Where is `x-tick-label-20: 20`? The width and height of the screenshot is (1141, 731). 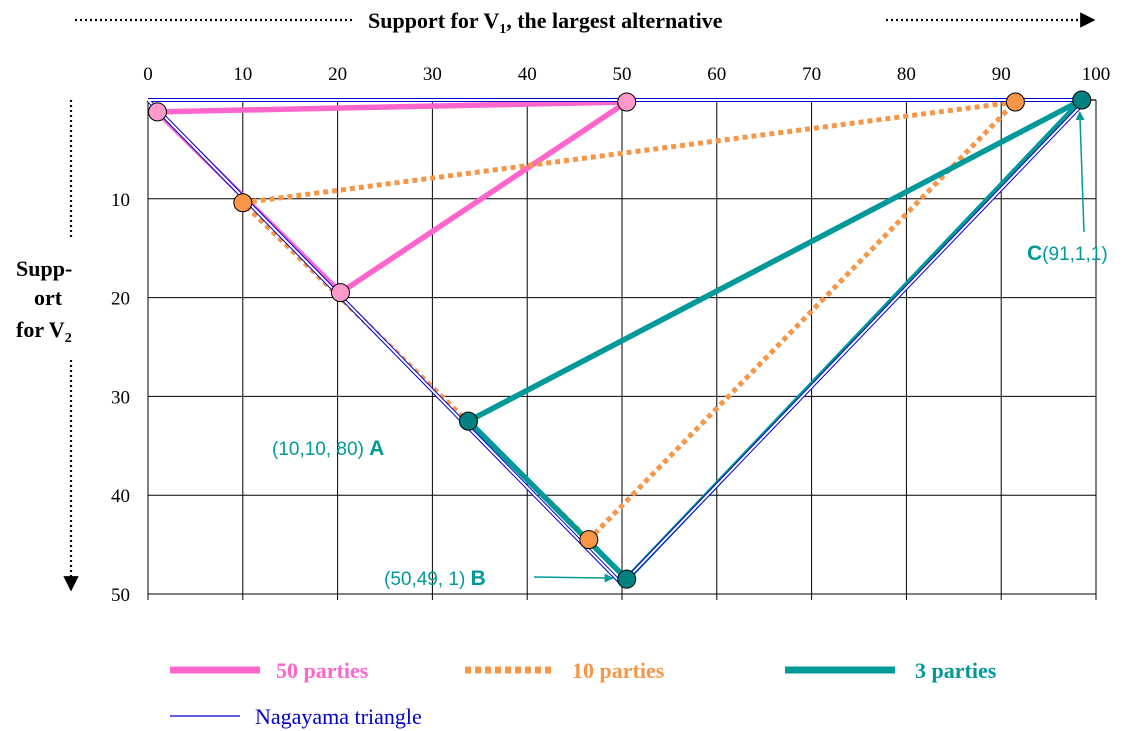 x-tick-label-20: 20 is located at coordinates (337, 74).